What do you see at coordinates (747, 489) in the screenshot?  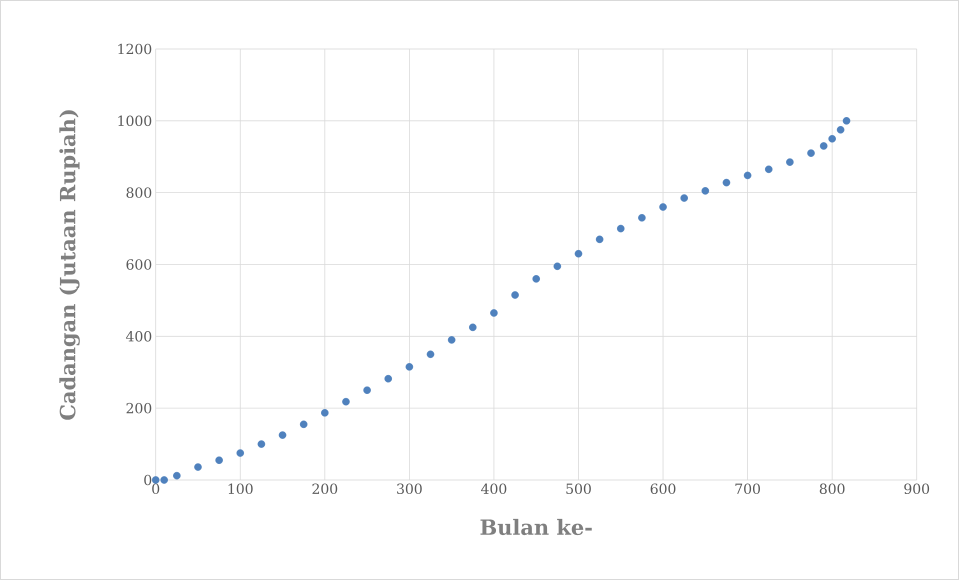 I see `x-tick-label: 700` at bounding box center [747, 489].